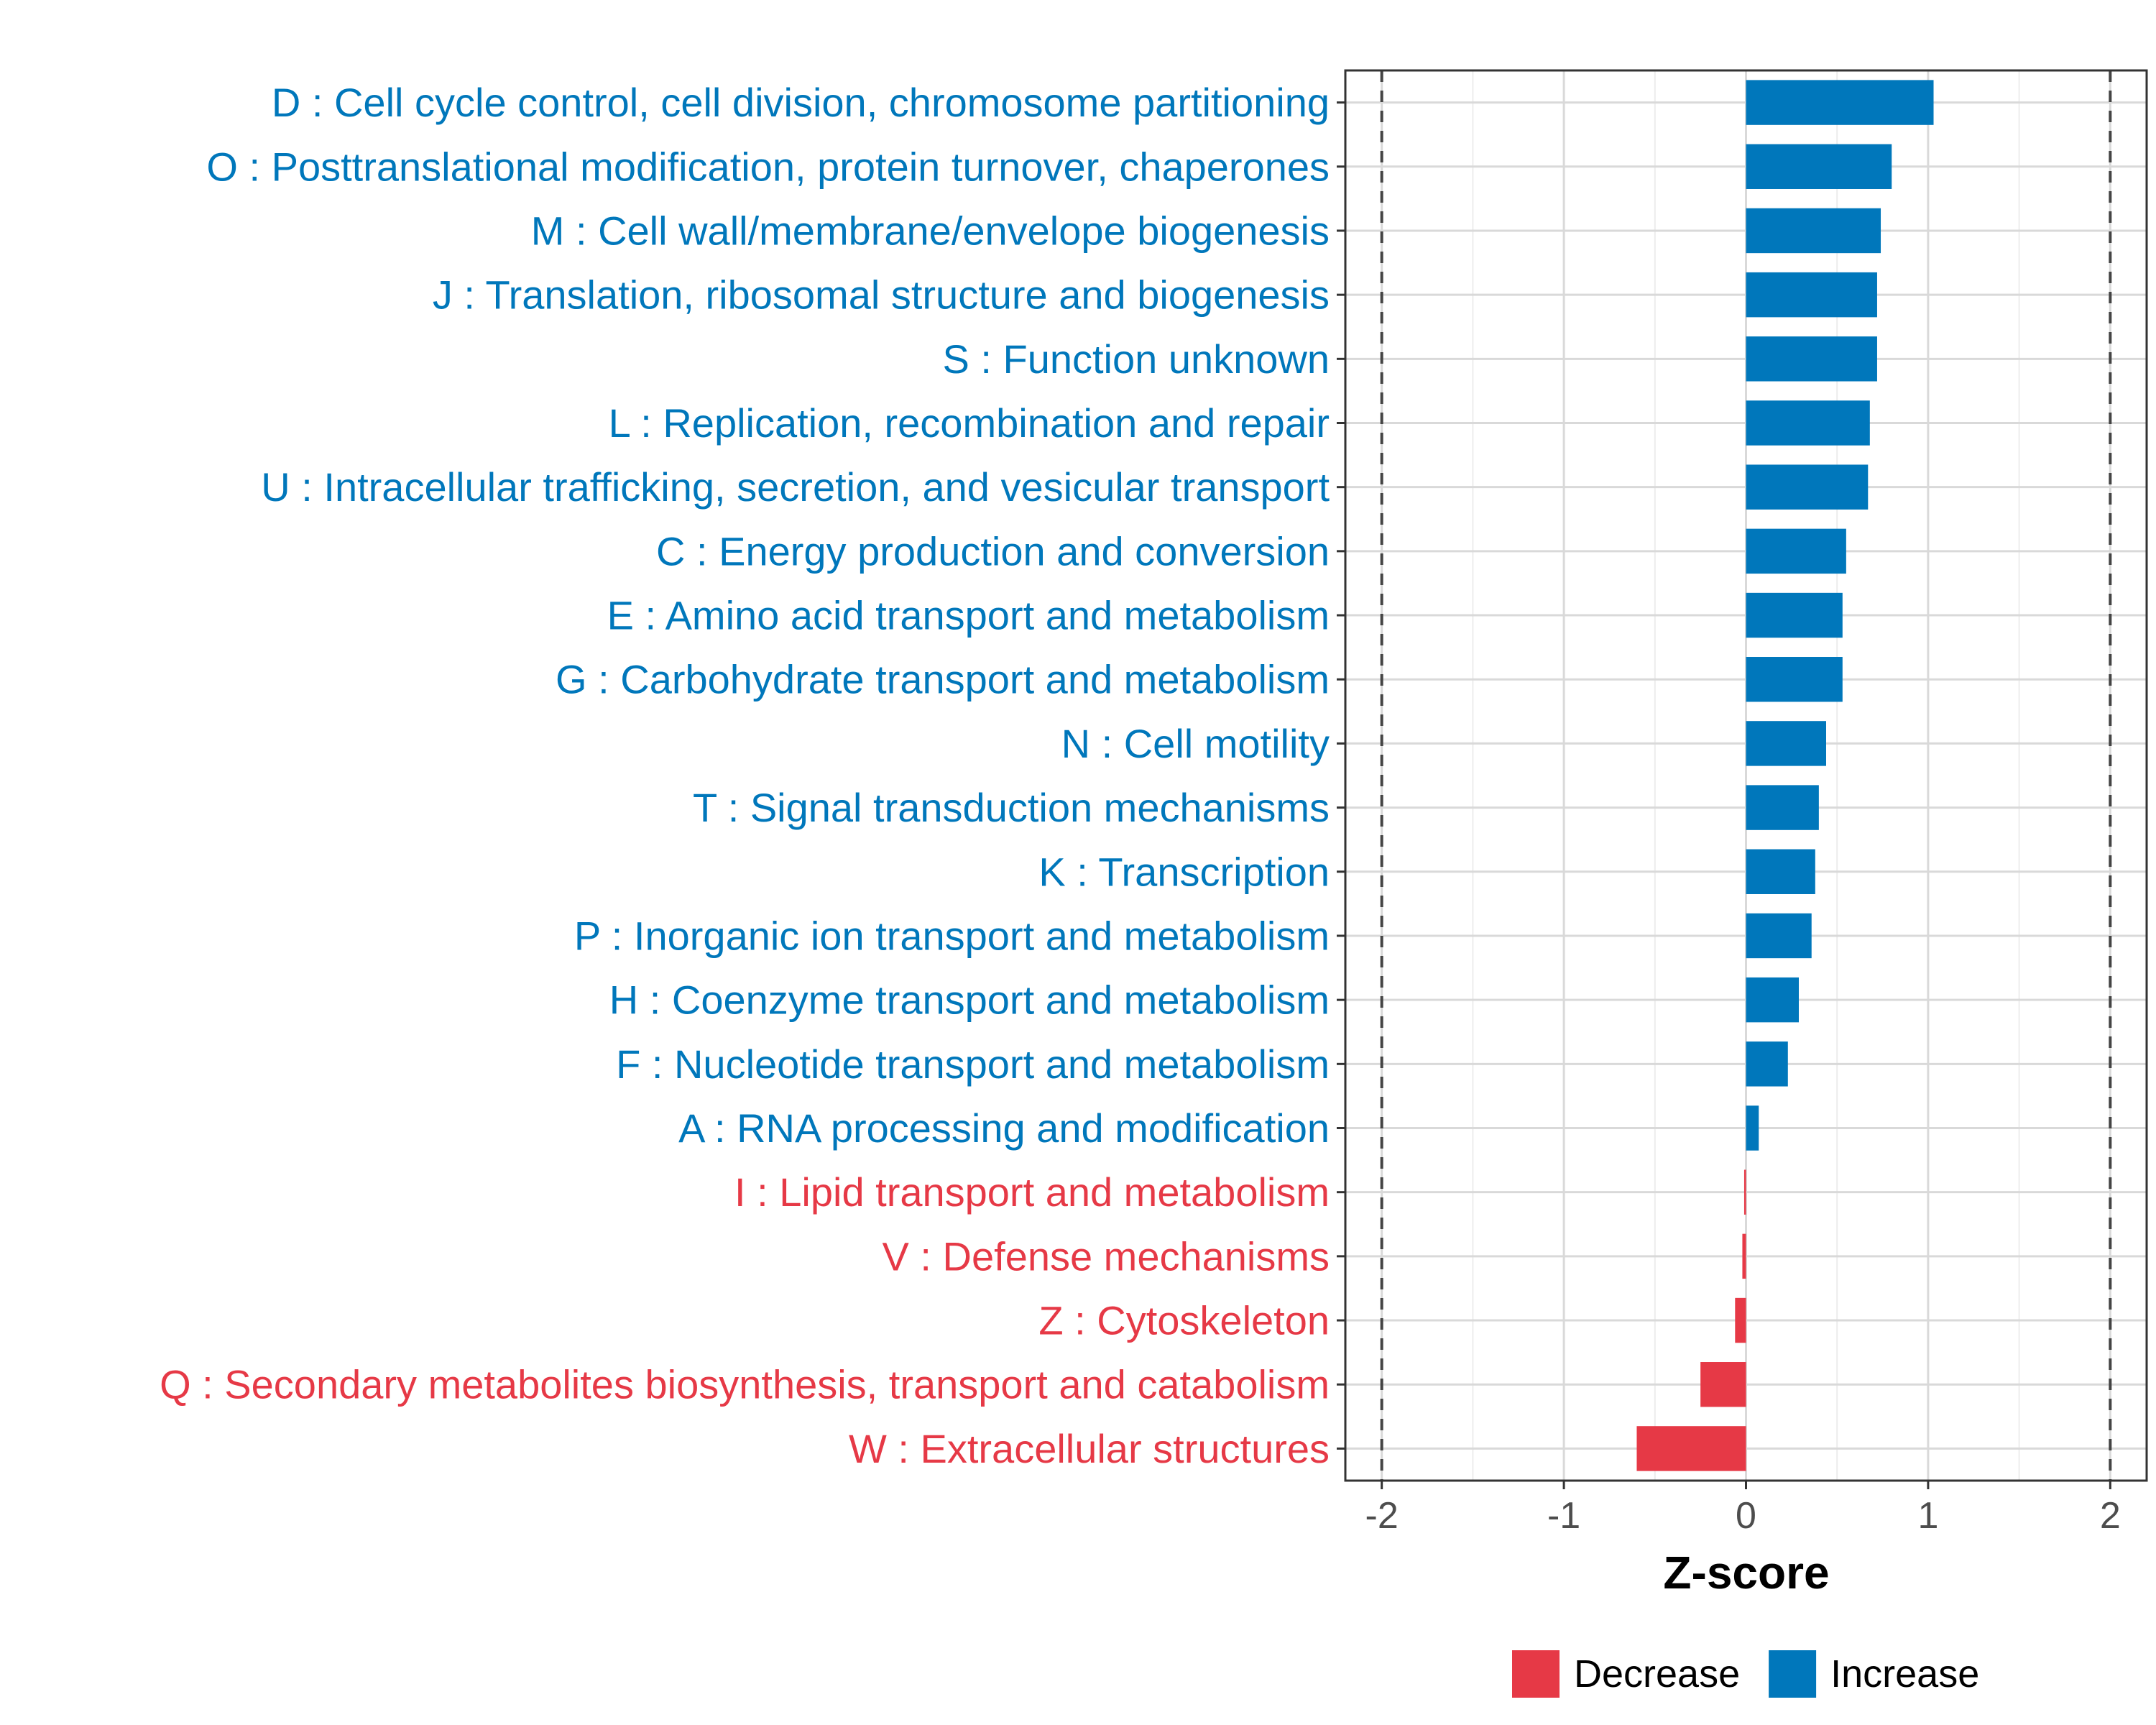  What do you see at coordinates (1905, 1674) in the screenshot?
I see `legend-label: Increase` at bounding box center [1905, 1674].